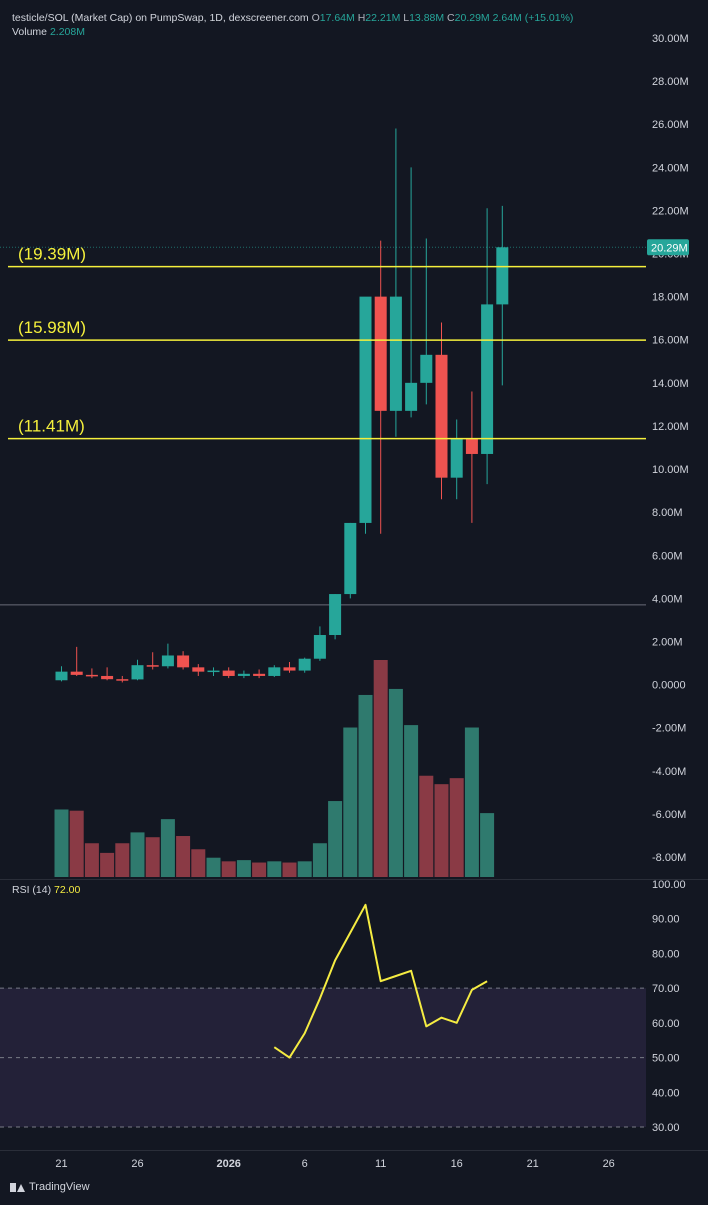 The image size is (708, 1205). I want to click on tradingview-logo: TradingView, so click(50, 1187).